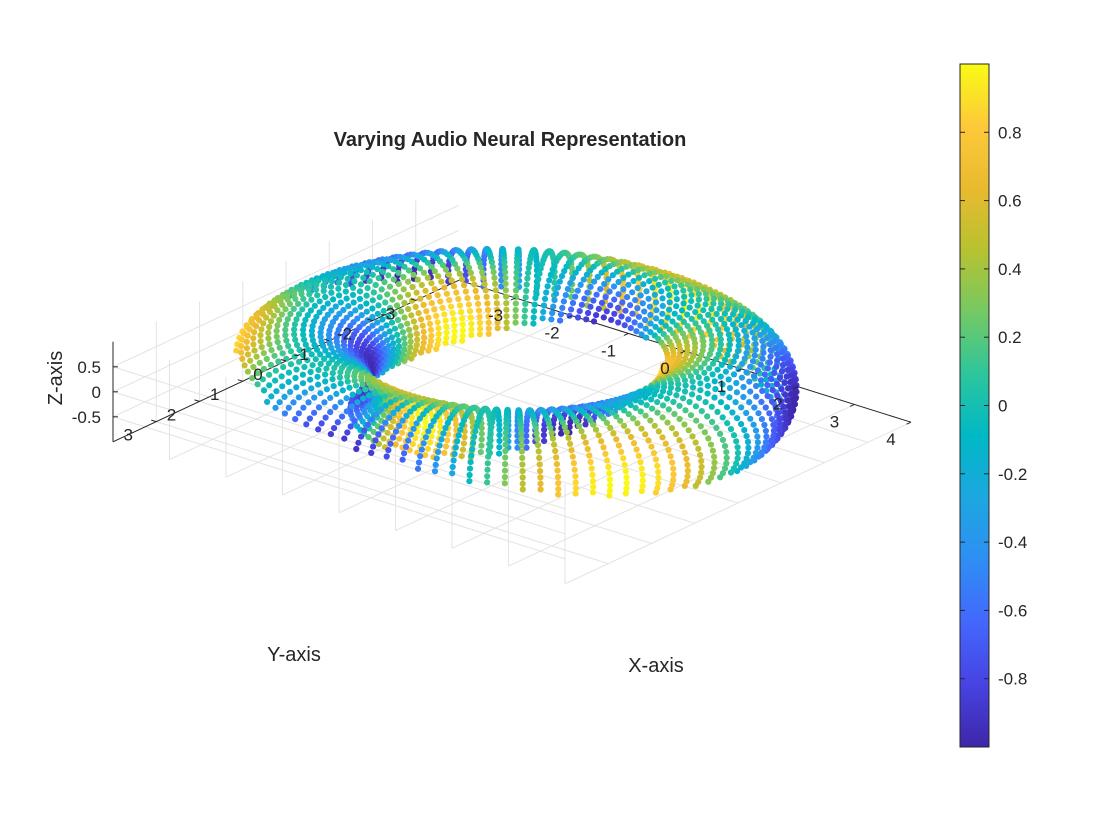  What do you see at coordinates (495, 315) in the screenshot?
I see `x-tick-label: -3` at bounding box center [495, 315].